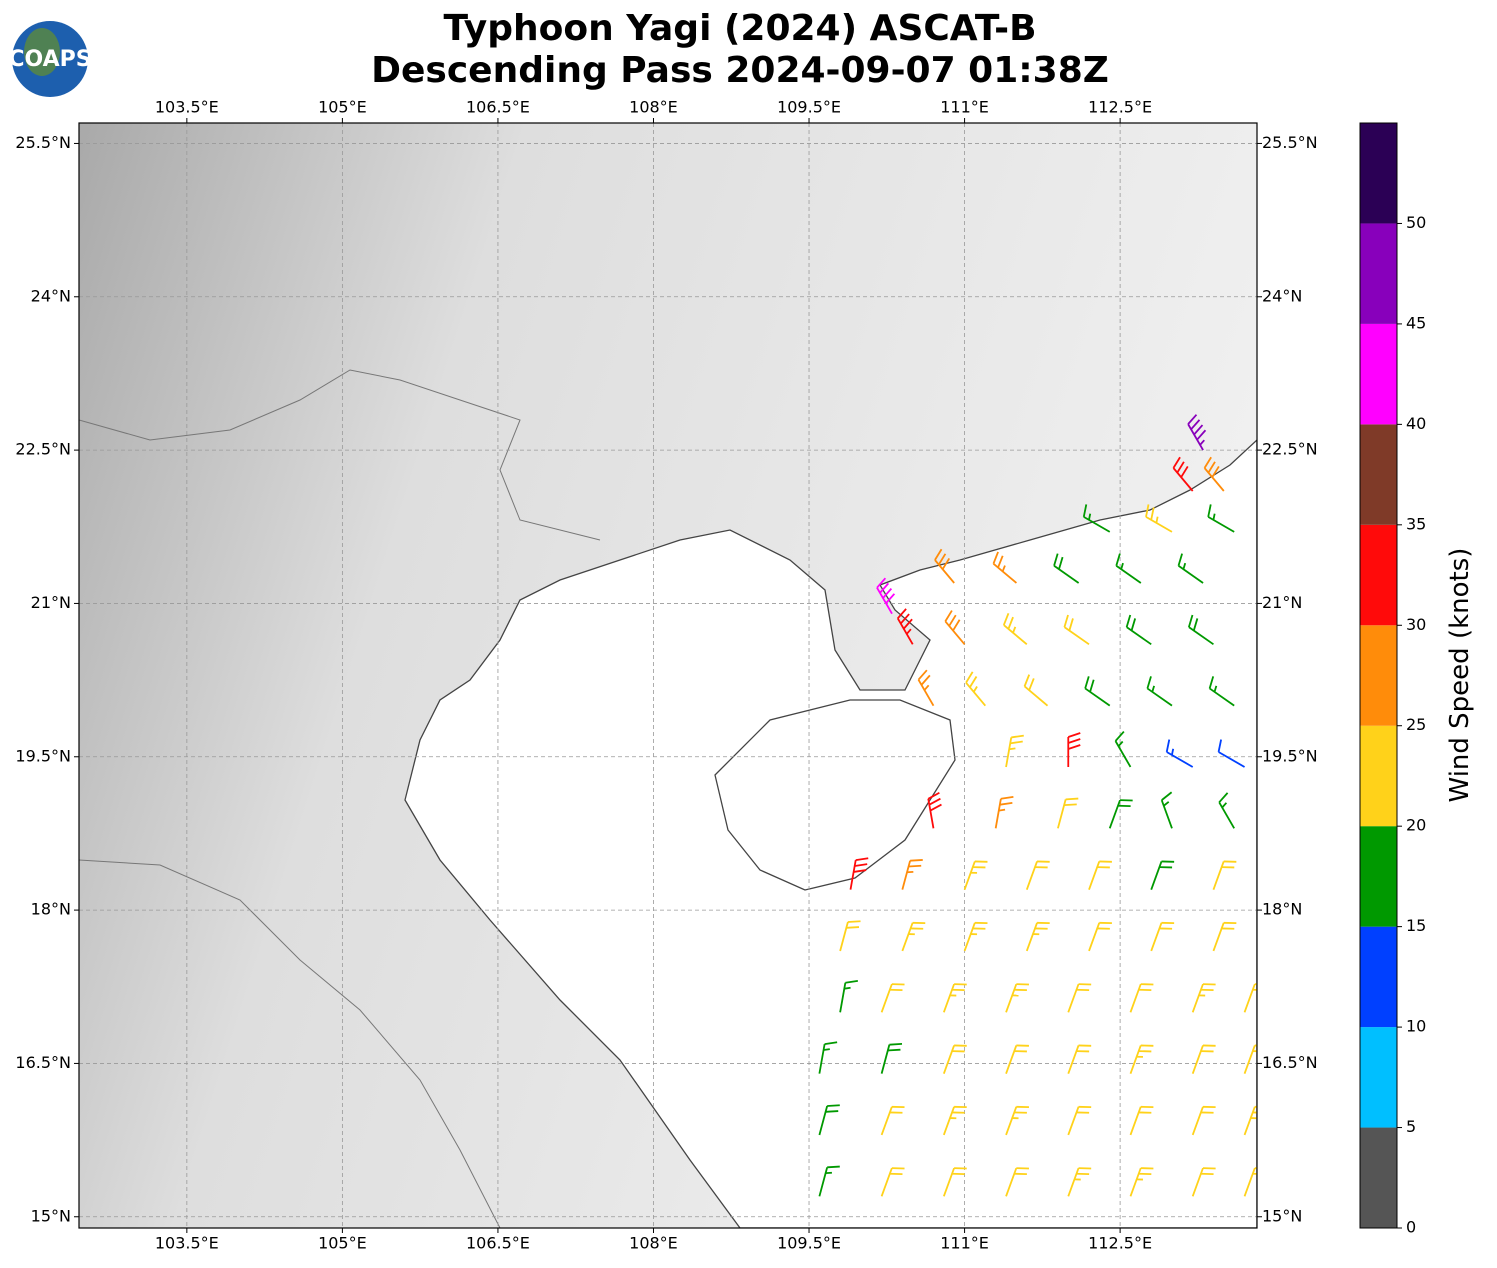  I want to click on subtitle: Descending Pass 2024-09-07 01:38Z, so click(740, 70).